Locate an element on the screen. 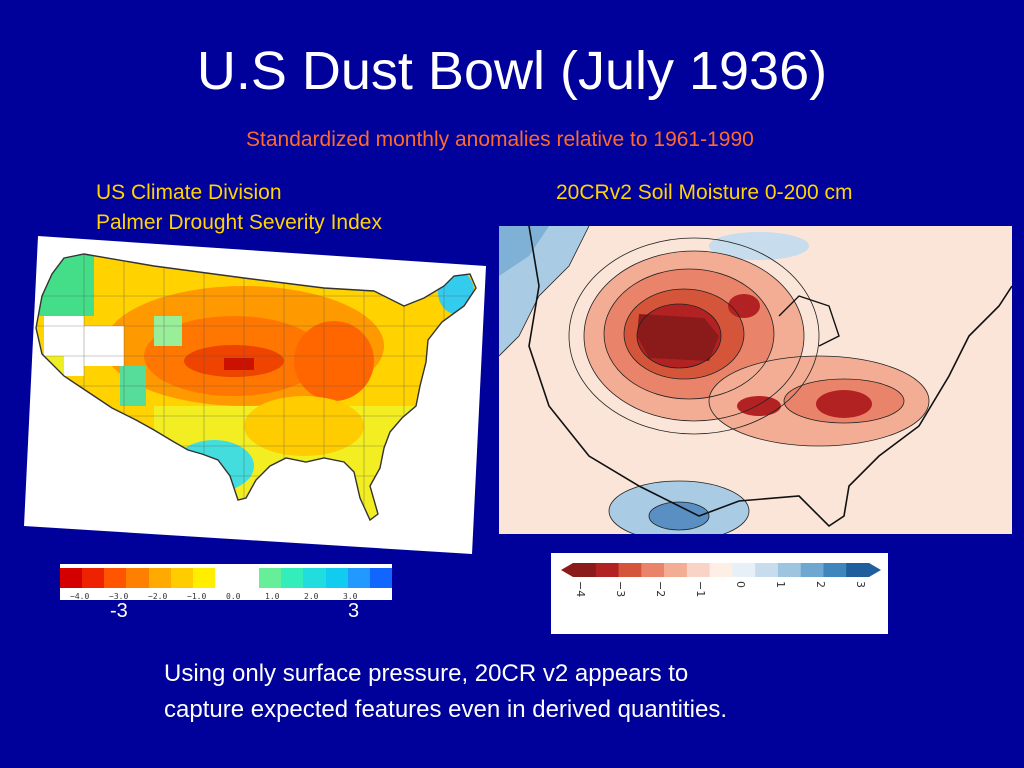 The height and width of the screenshot is (768, 1024). soil-legend-tick: −2 is located at coordinates (660, 589).